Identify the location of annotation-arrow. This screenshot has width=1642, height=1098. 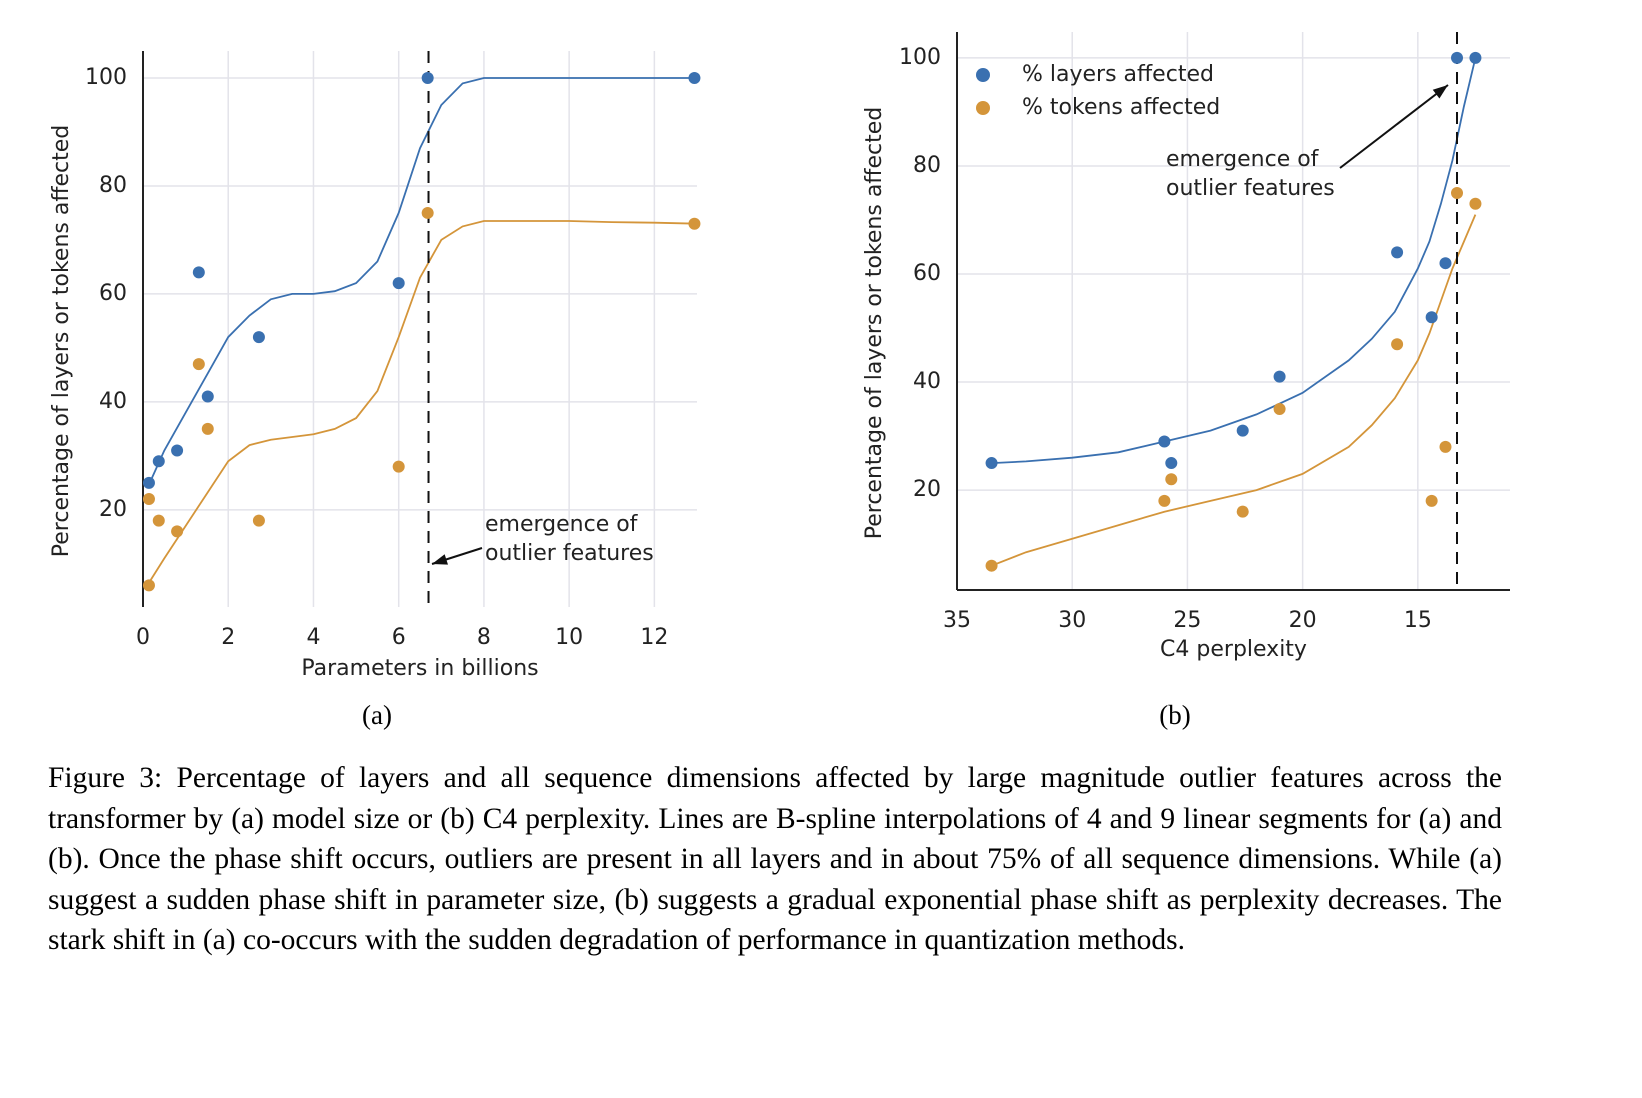
(1394, 126).